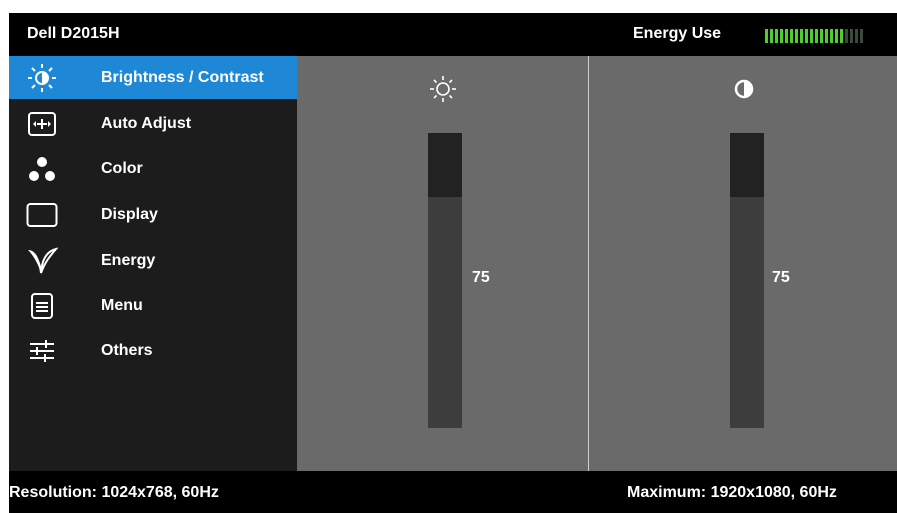 The height and width of the screenshot is (513, 897). What do you see at coordinates (443, 89) in the screenshot?
I see `sun-icon` at bounding box center [443, 89].